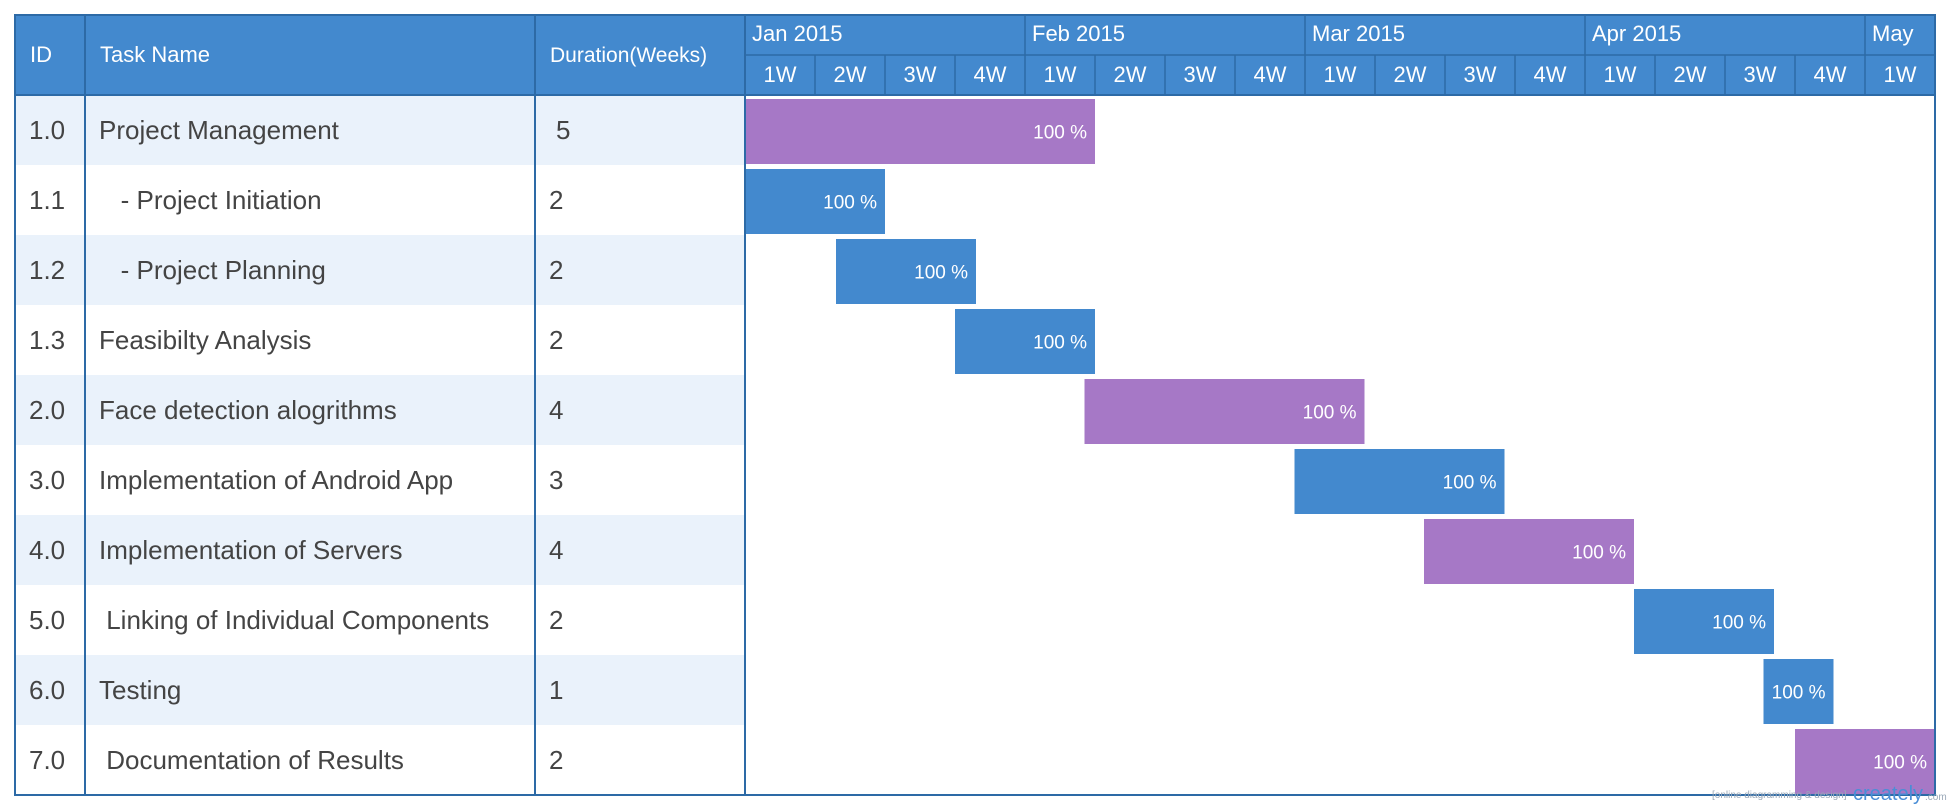 The width and height of the screenshot is (1951, 810). What do you see at coordinates (47, 760) in the screenshot?
I see `task-id: 7.0` at bounding box center [47, 760].